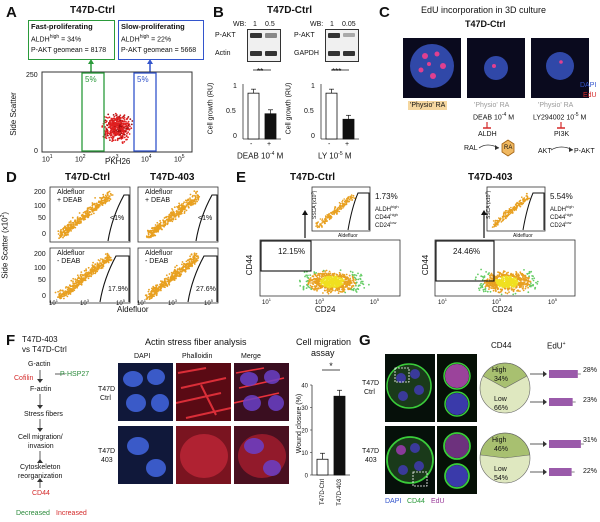 Image resolution: width=600 pixels, height=522 pixels. Describe the element at coordinates (369, 392) in the screenshot. I see `g-row1b: Ctrl` at that location.